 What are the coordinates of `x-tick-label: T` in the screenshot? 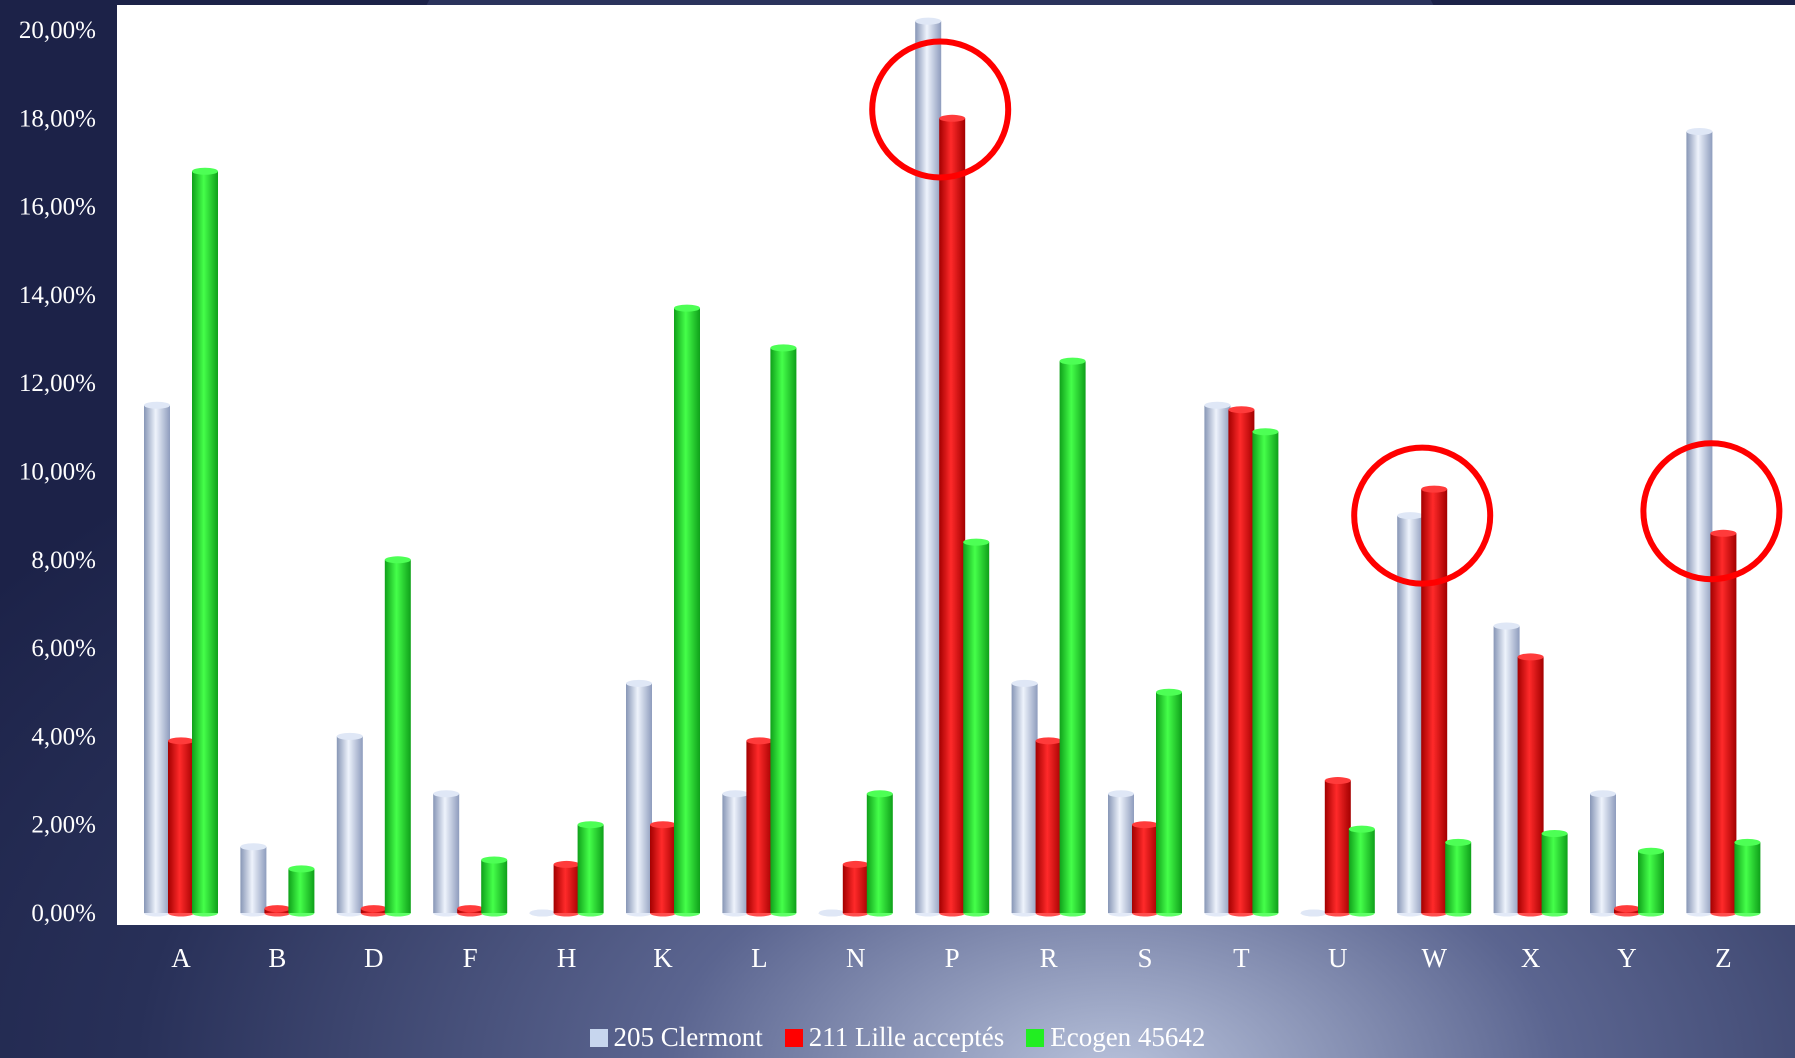 It's located at (1241, 958).